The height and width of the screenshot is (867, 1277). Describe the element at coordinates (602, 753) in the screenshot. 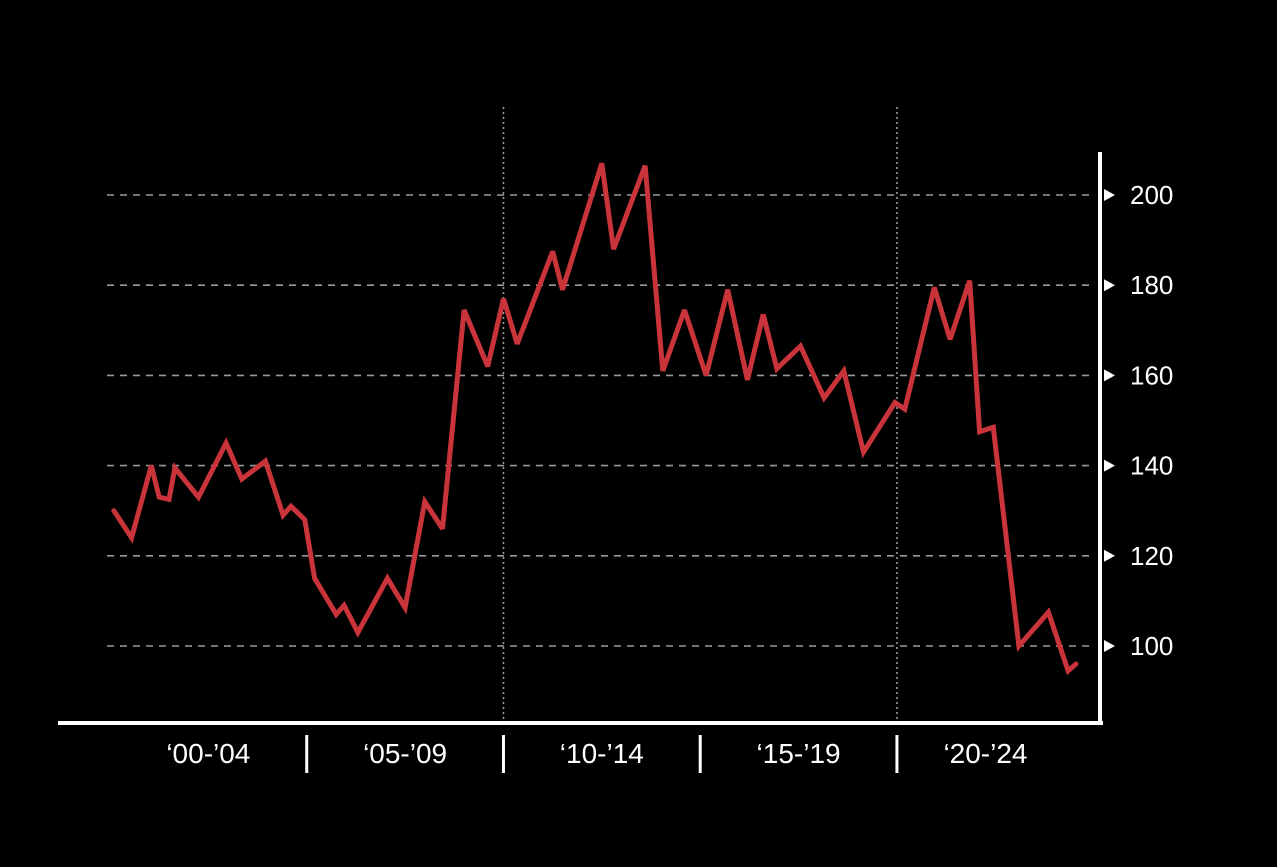

I see `period-label: ‘10-’14` at that location.